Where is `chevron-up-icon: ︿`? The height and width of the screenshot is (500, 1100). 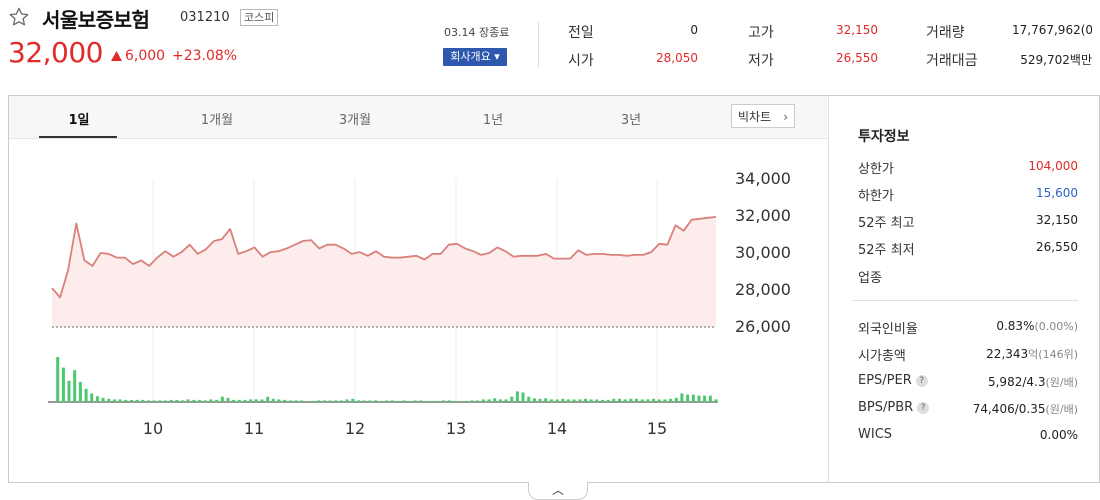 chevron-up-icon: ︿ is located at coordinates (557, 490).